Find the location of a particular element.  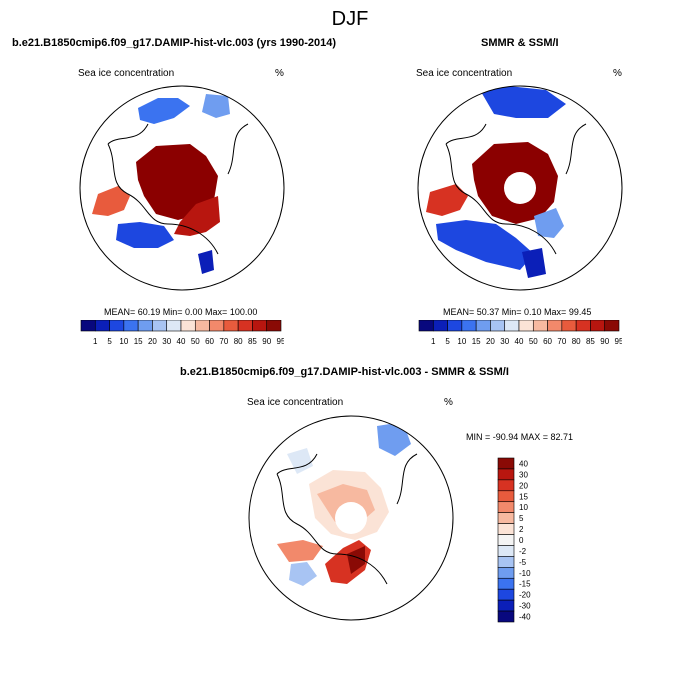

panel-1-stats: MEAN= 60.19 Min= 0.00 Max= 100.00 is located at coordinates (181, 312).